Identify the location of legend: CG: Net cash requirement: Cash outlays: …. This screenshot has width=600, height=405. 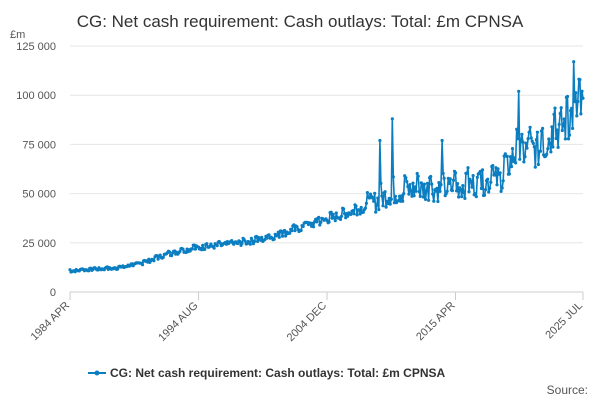
(267, 373).